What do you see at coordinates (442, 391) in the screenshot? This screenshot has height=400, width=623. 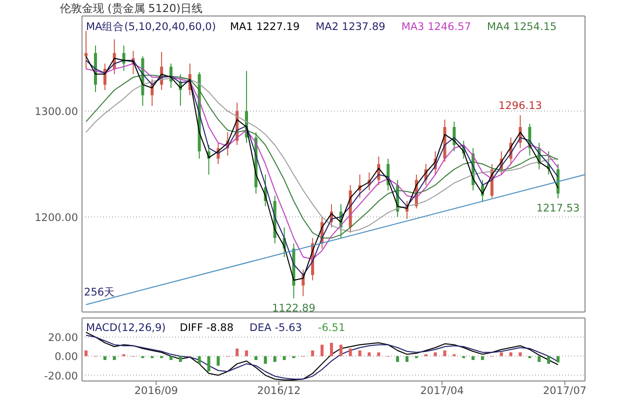 I see `x-tick-label: 2017/04` at bounding box center [442, 391].